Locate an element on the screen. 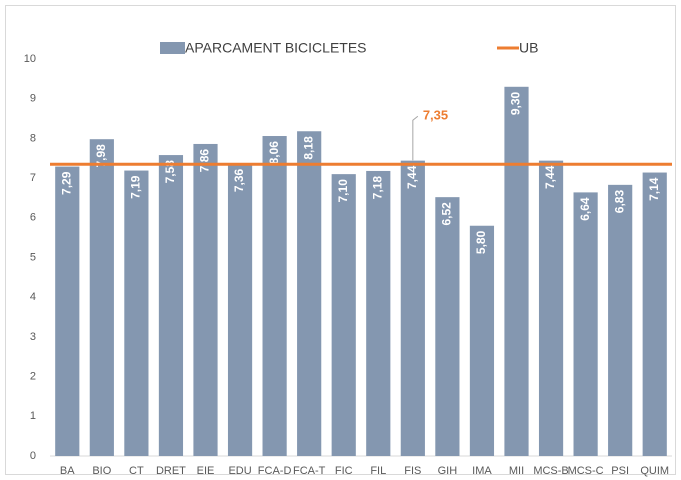 This screenshot has height=480, width=681. value-label: 7,19 is located at coordinates (136, 187).